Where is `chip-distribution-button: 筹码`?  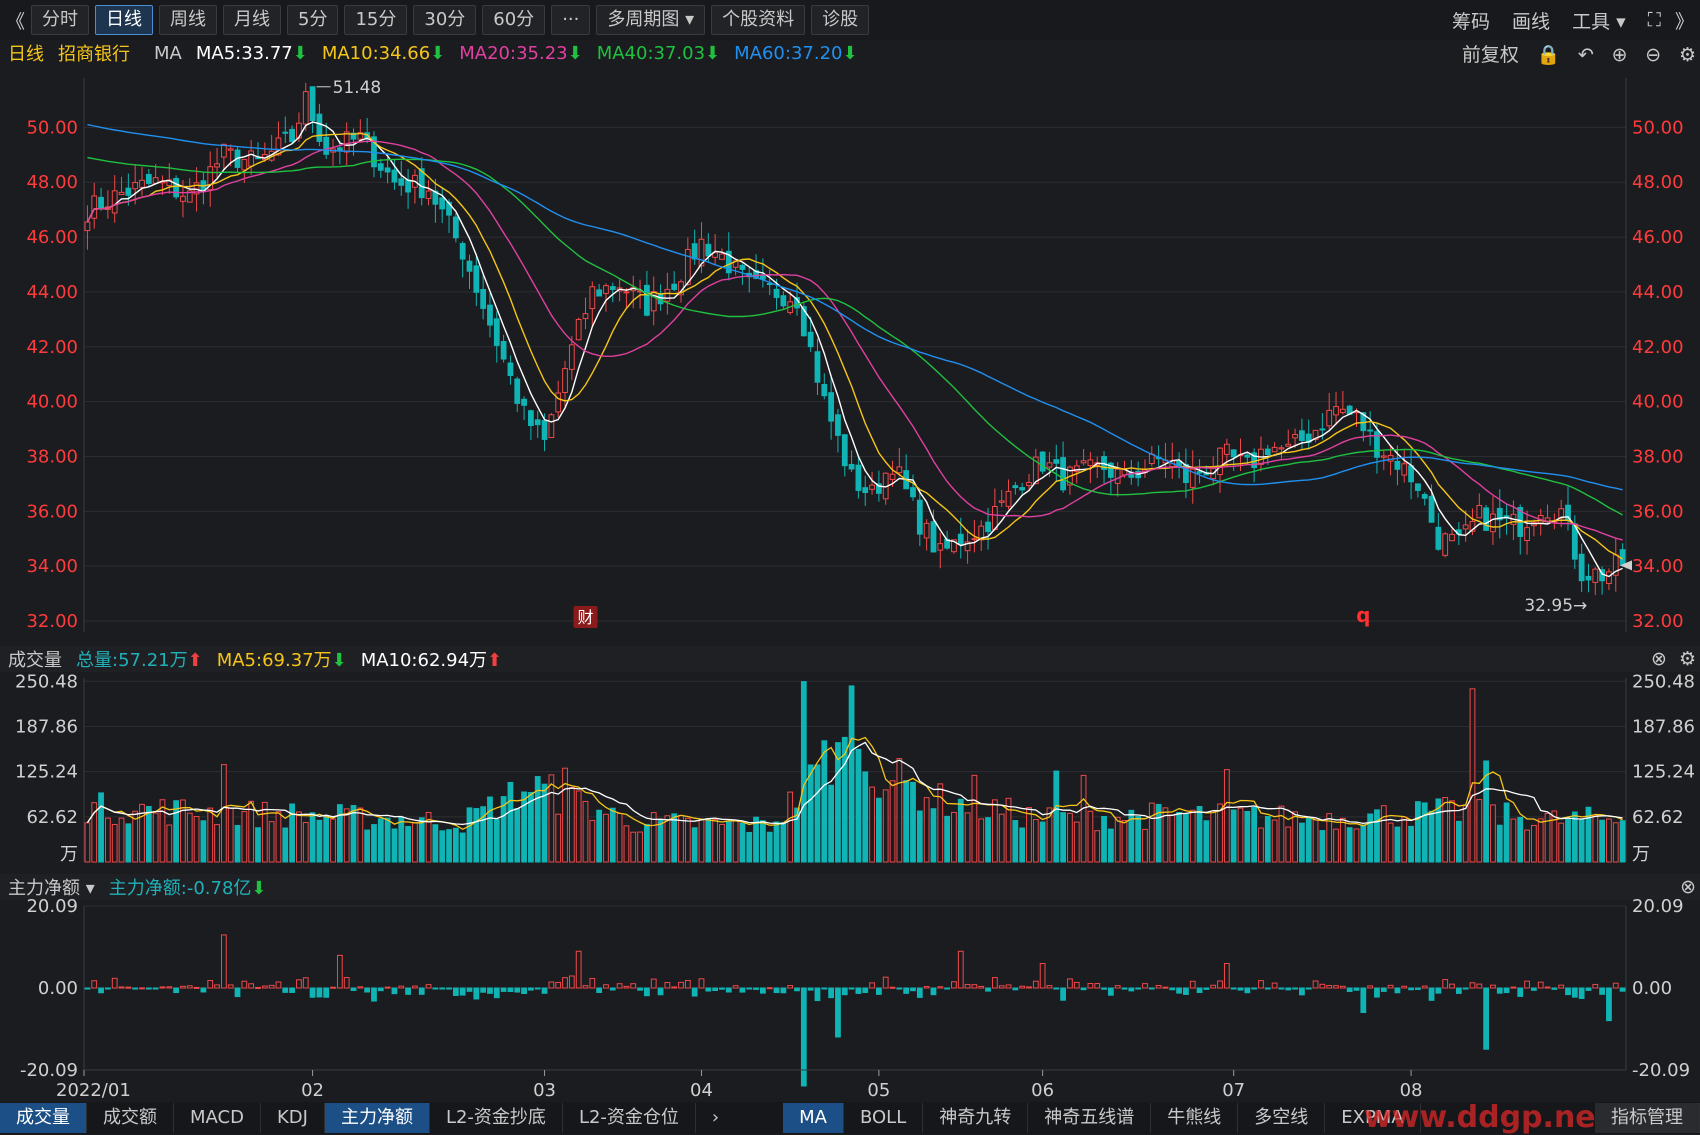 chip-distribution-button: 筹码 is located at coordinates (1471, 21).